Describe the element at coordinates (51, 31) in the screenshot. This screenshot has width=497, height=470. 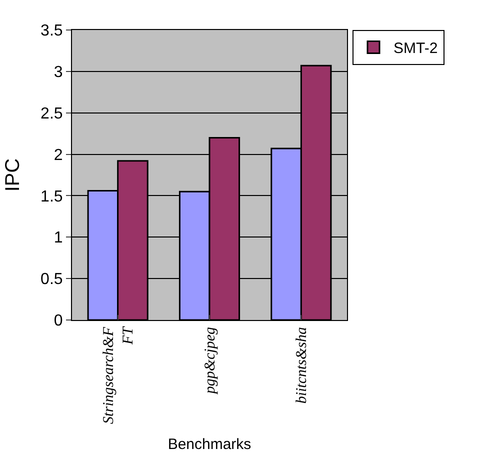
I see `y-tick-label: 3.5` at that location.